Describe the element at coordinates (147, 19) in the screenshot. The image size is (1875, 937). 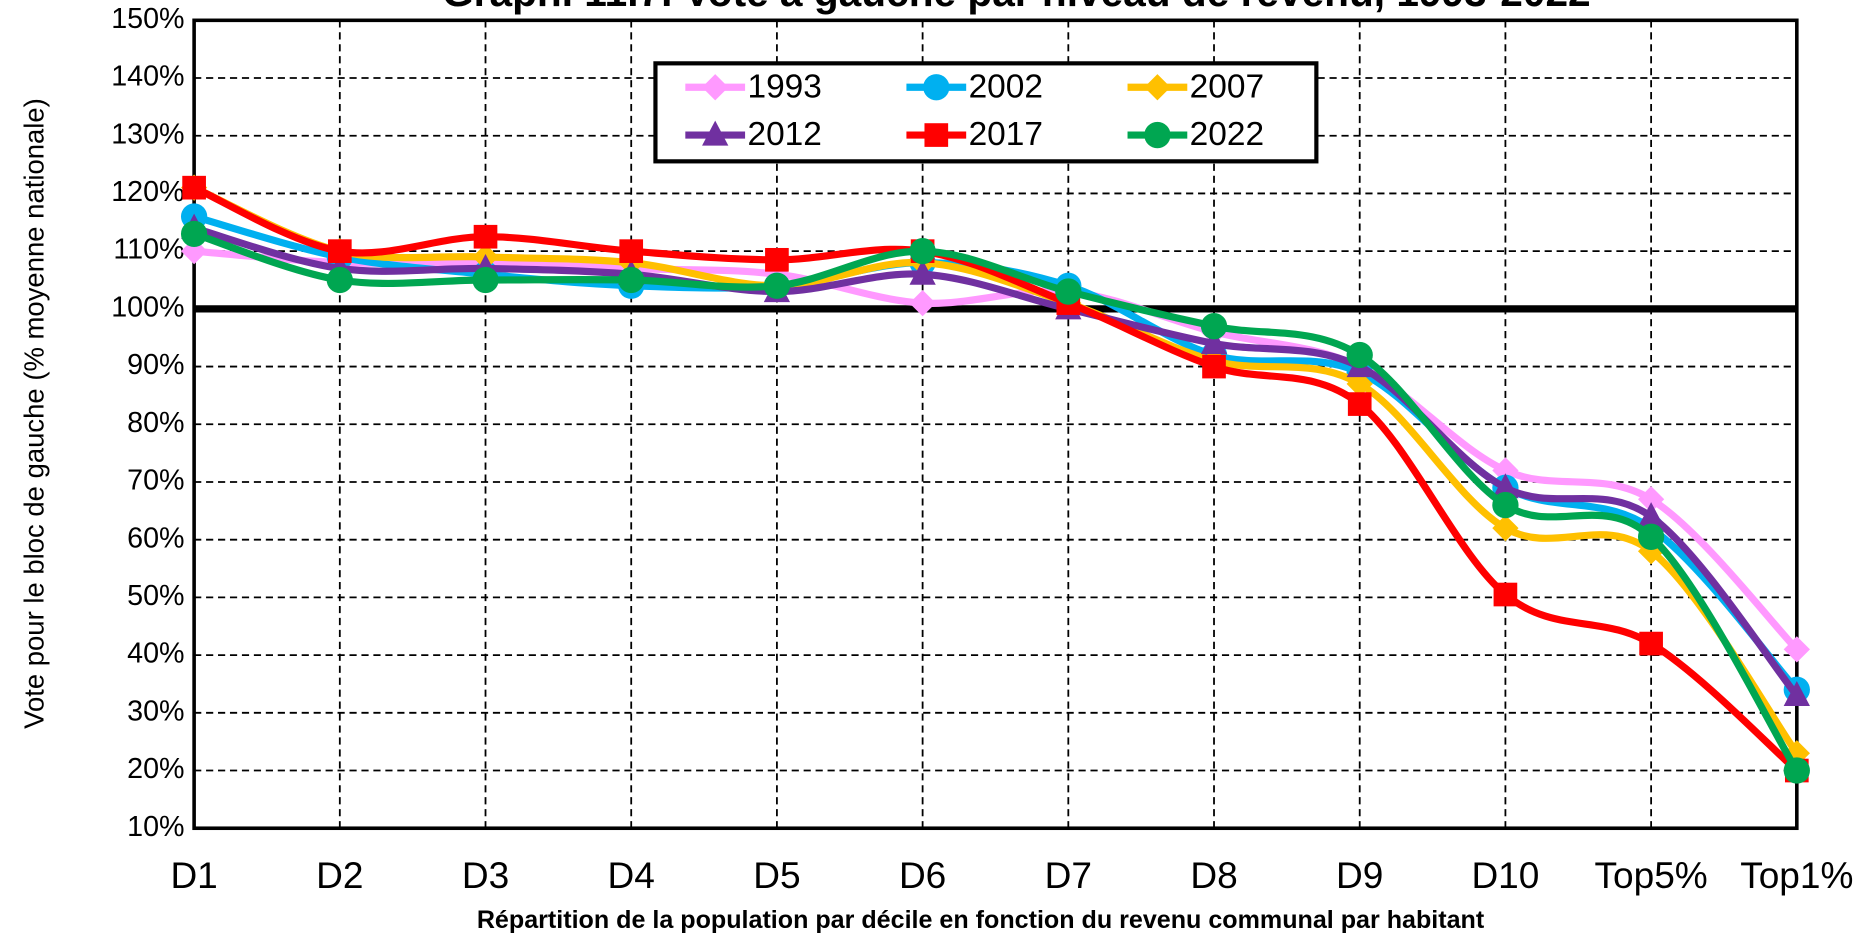
I see `y-tick-label: 150%` at that location.